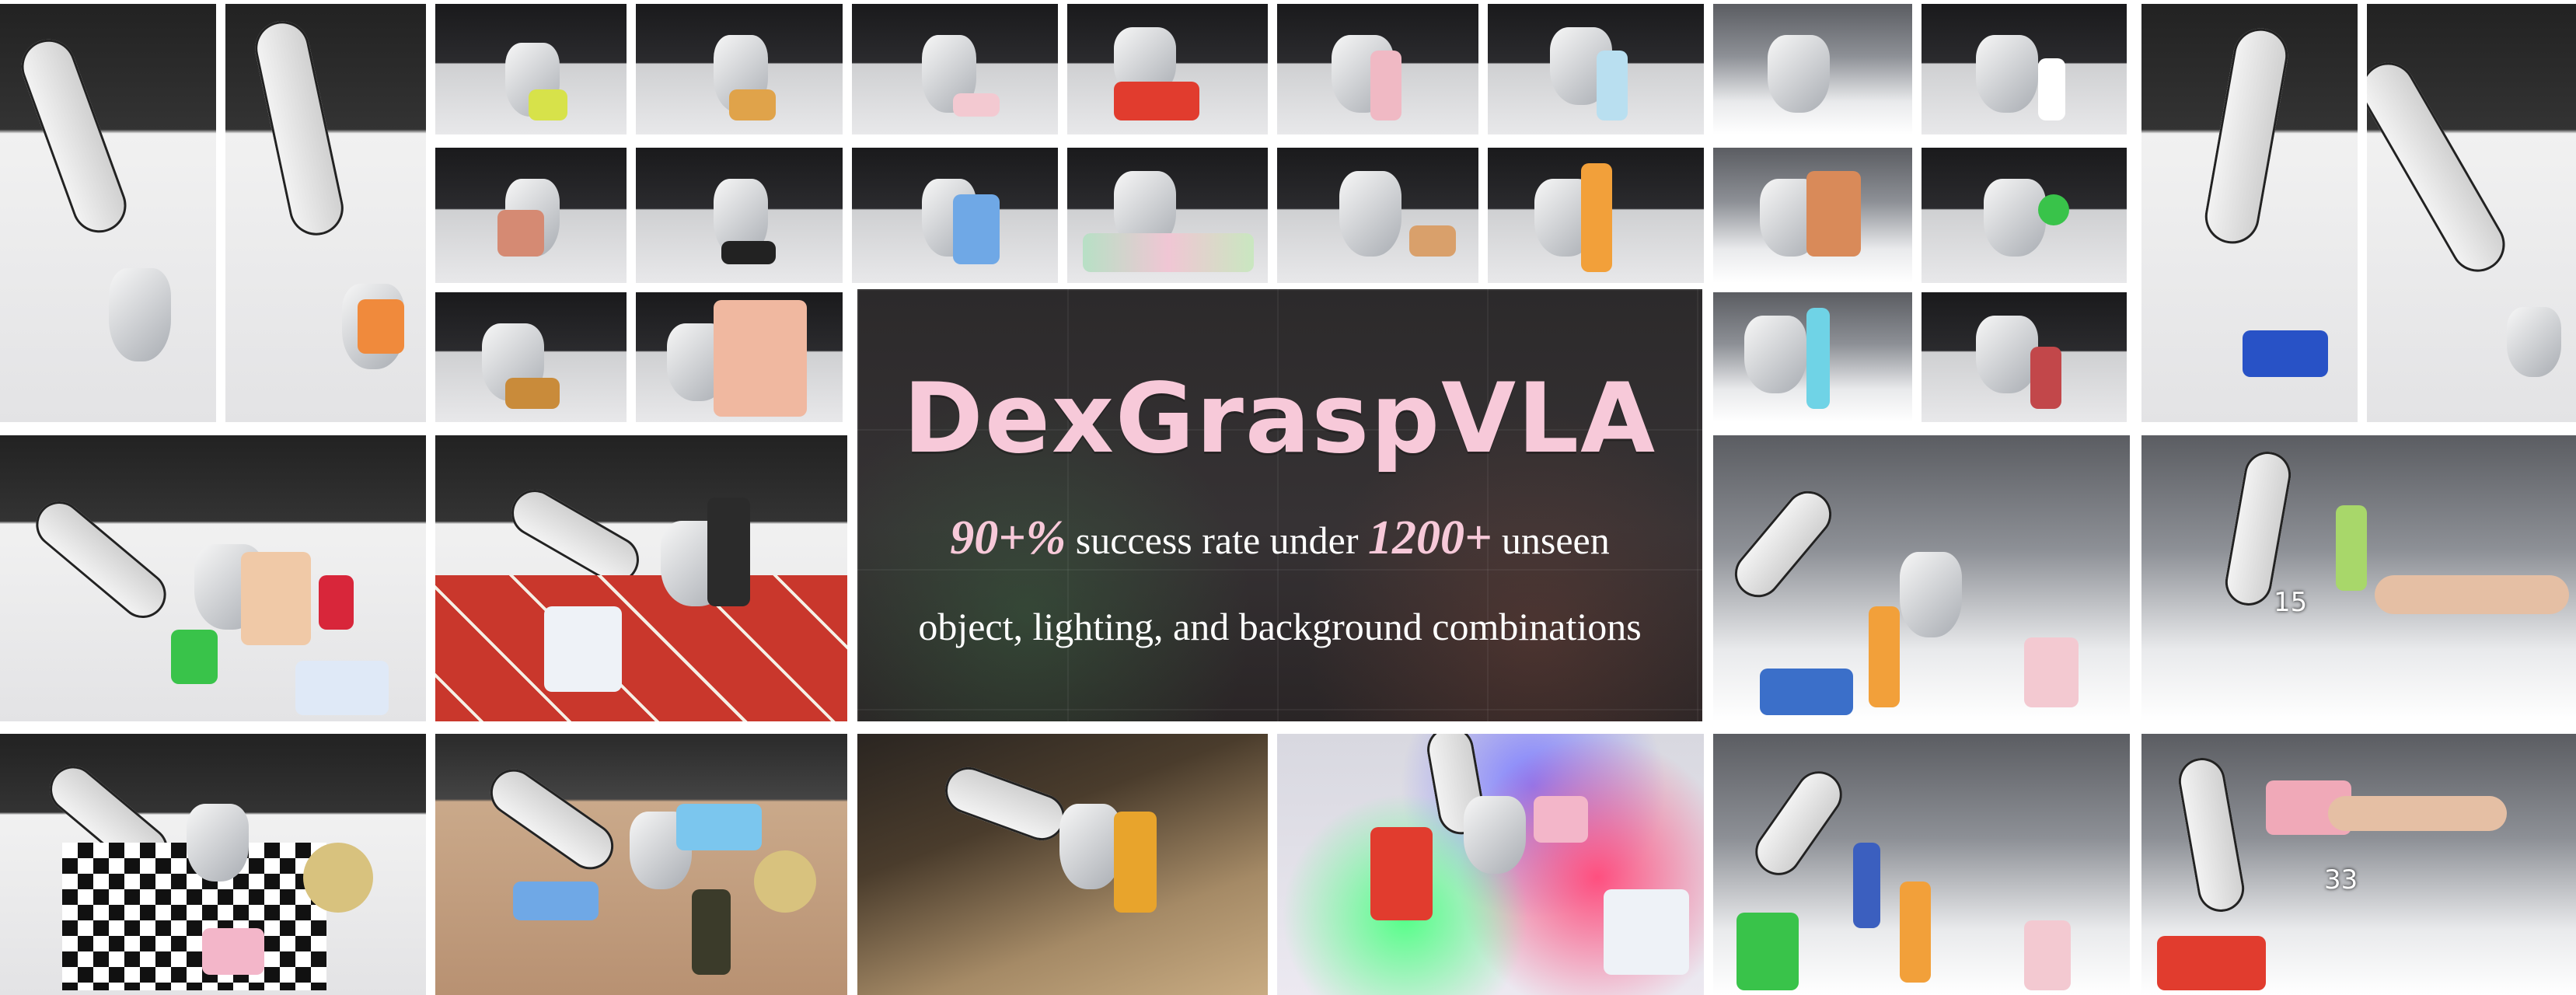 This screenshot has width=2576, height=995. I want to click on object-tin, so click(785, 882).